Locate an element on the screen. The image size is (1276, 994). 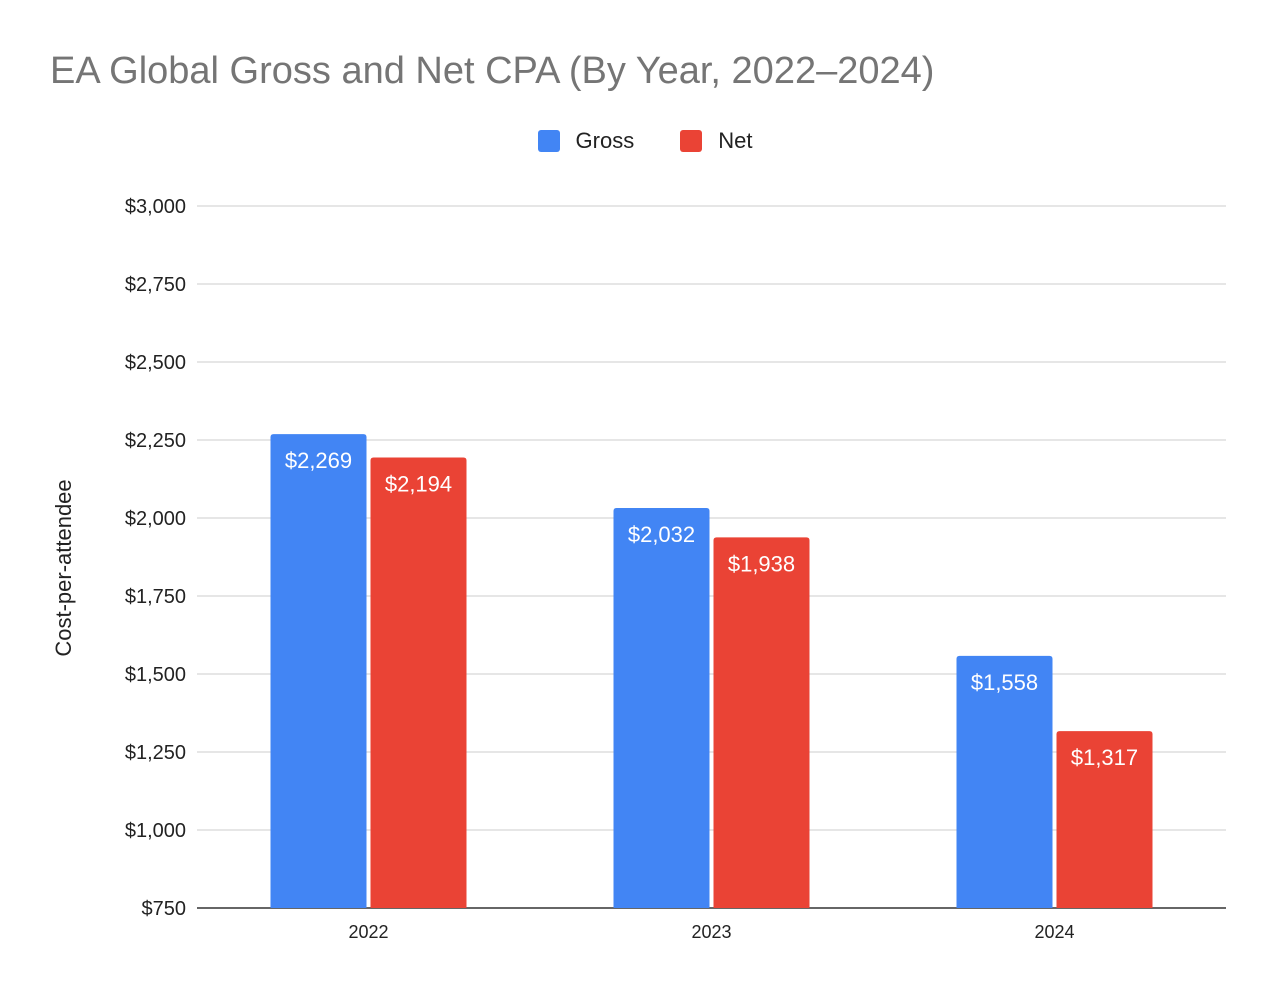
data-label: $2,269 is located at coordinates (318, 460).